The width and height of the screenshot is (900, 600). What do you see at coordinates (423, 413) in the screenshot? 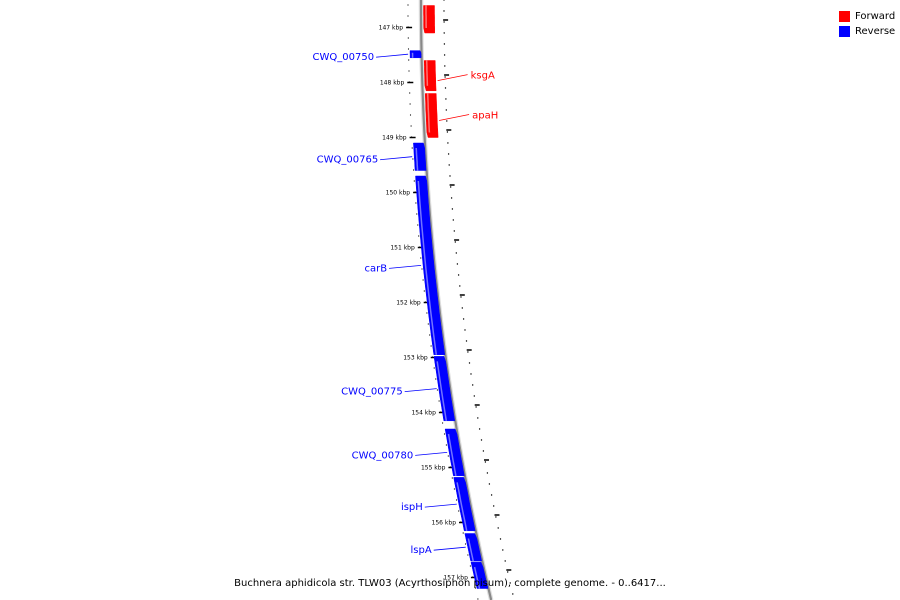
I see `ruler-label: 154 kbp` at bounding box center [423, 413].